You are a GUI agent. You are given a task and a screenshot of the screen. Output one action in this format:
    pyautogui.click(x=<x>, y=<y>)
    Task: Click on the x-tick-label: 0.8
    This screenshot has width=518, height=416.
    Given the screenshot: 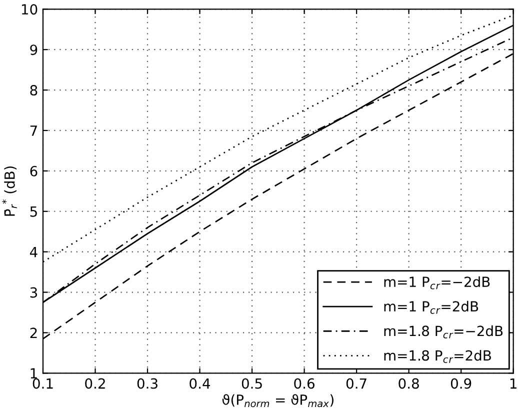 What is the action you would take?
    pyautogui.click(x=408, y=383)
    